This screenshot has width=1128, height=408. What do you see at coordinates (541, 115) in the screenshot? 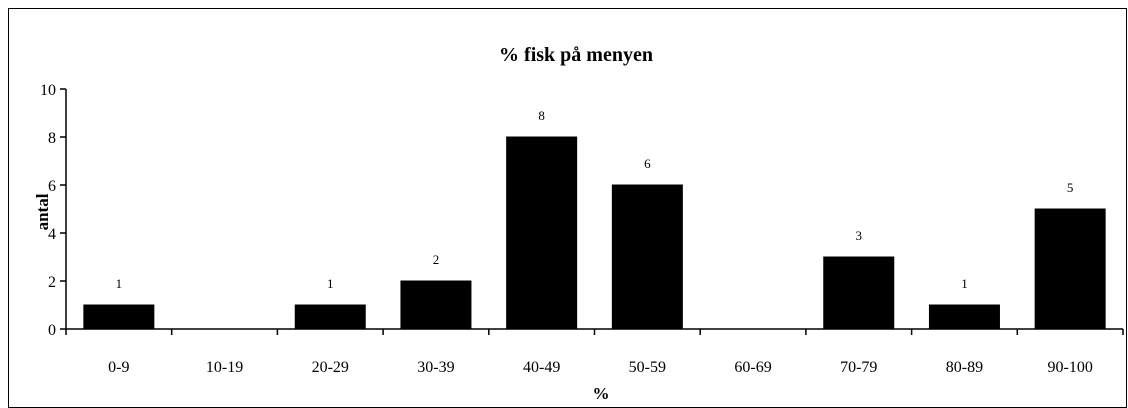
I see `data-label: 8` at bounding box center [541, 115].